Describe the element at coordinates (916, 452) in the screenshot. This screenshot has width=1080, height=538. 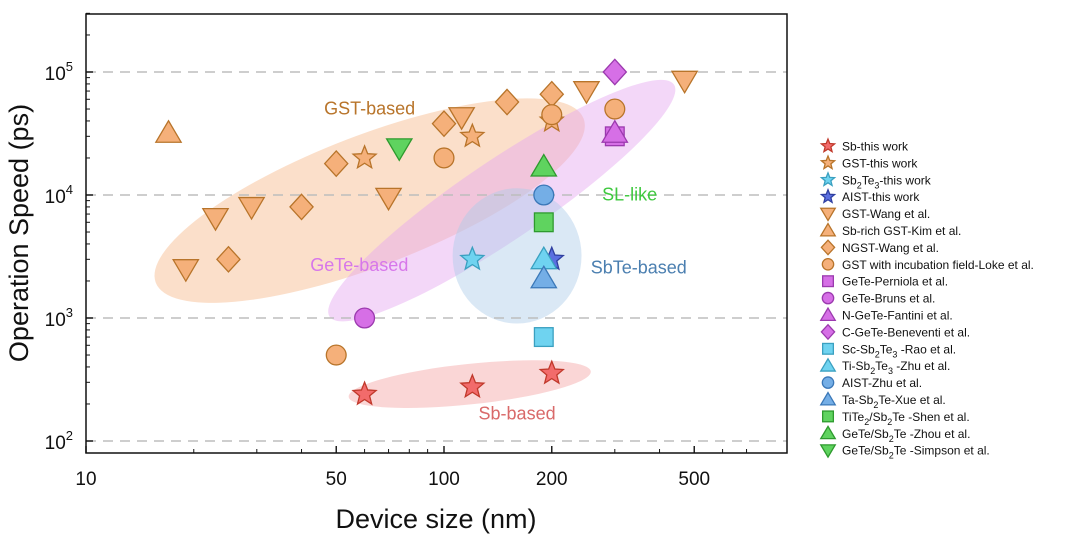
I see `legend-label: GeTe/Sb2Te -Simpson et al.` at that location.